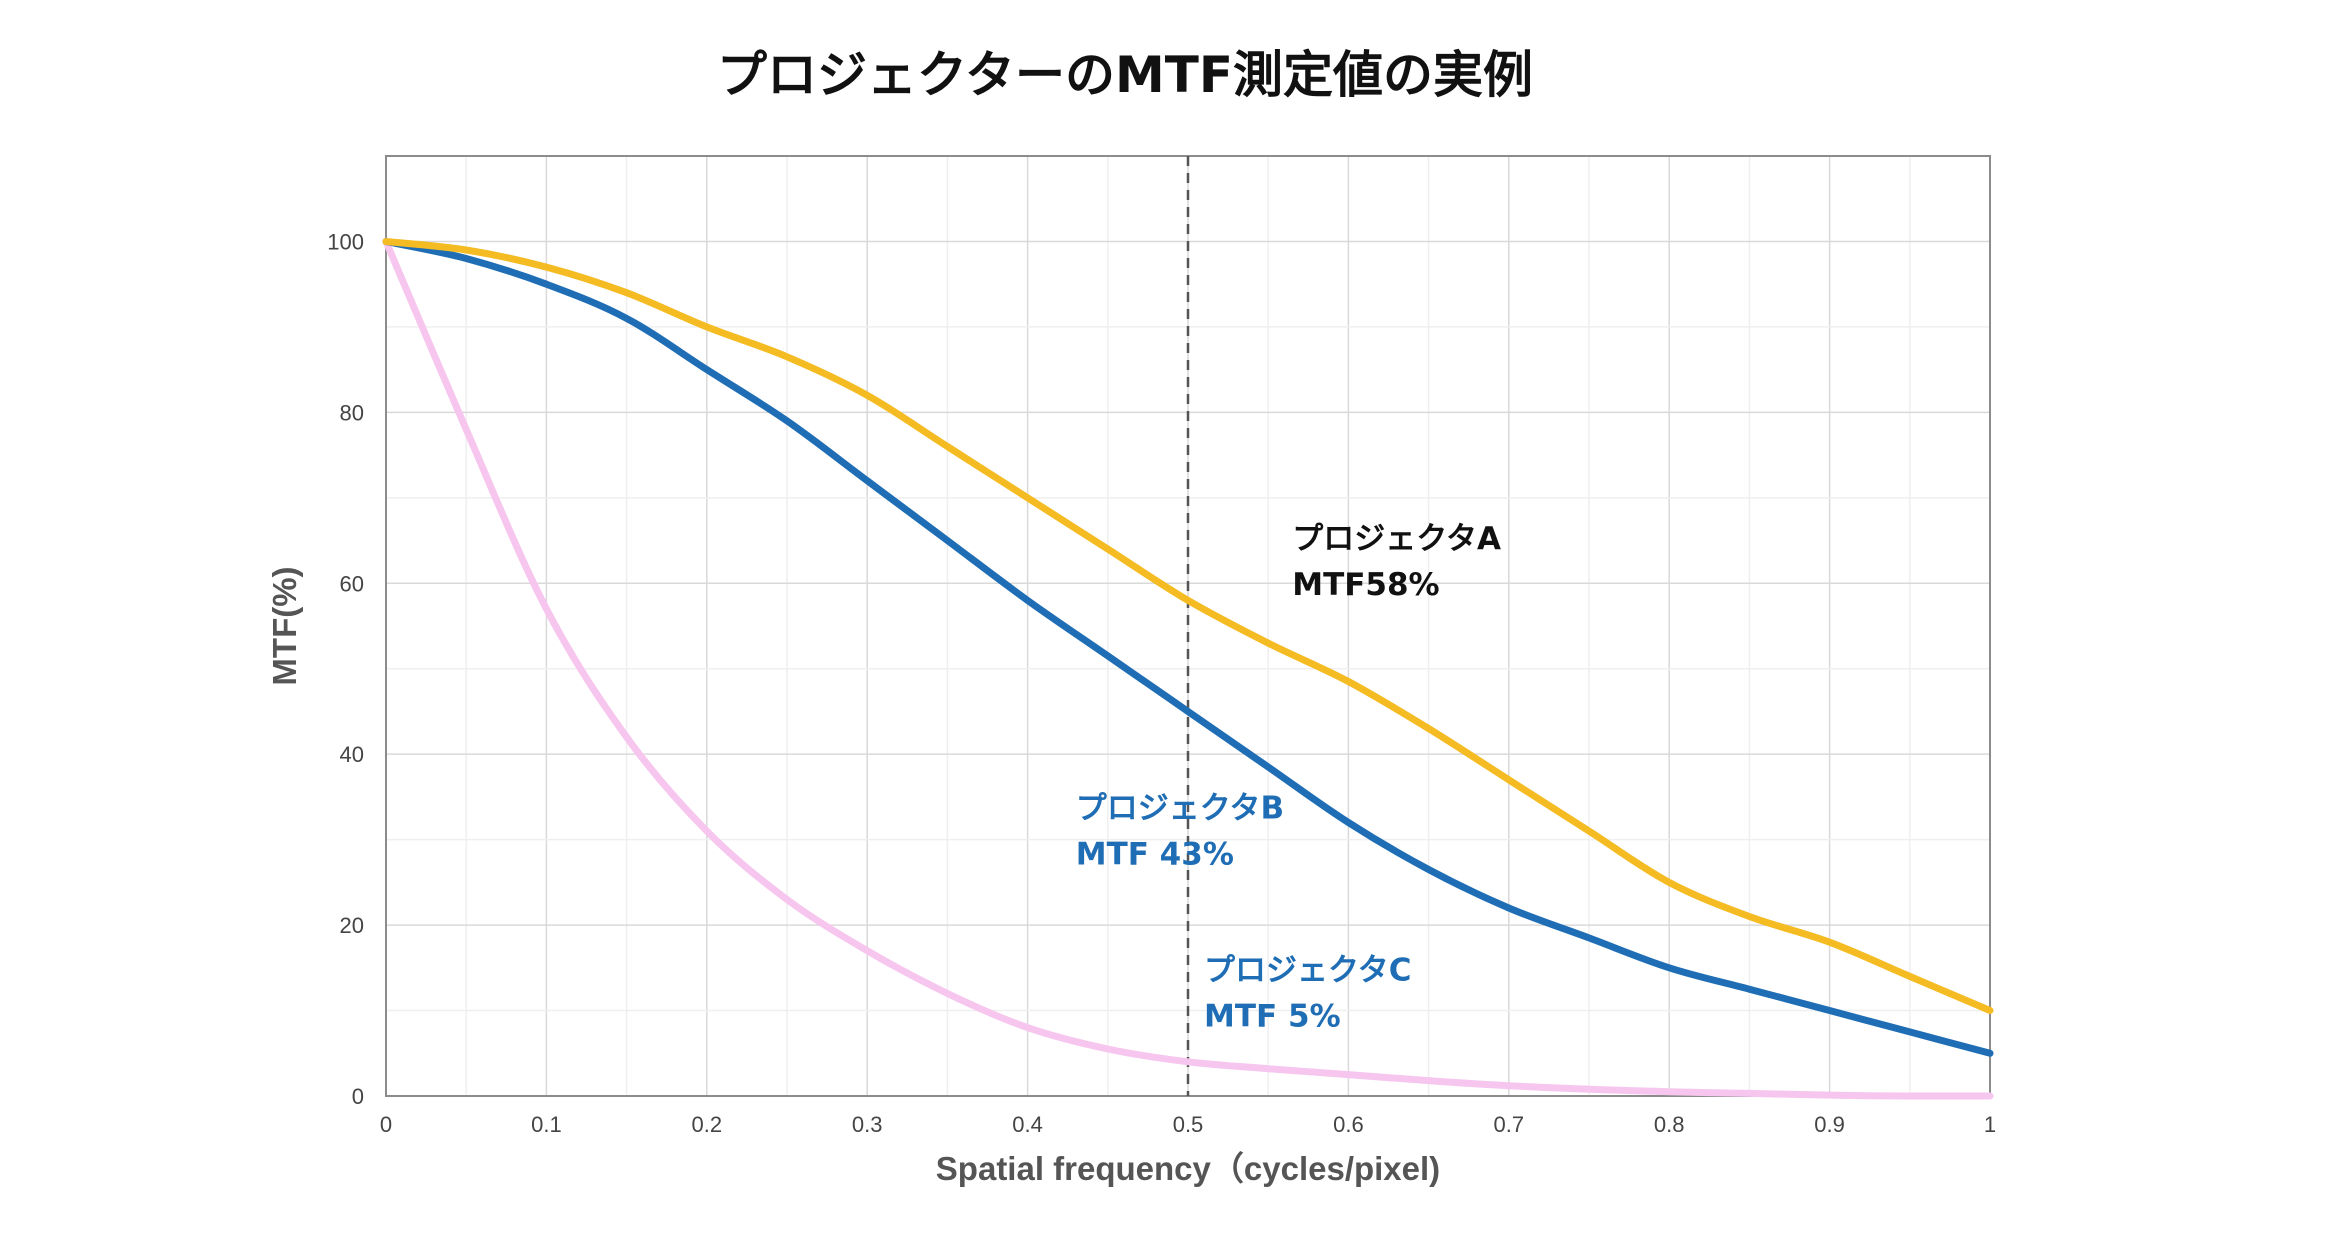  What do you see at coordinates (1669, 1124) in the screenshot?
I see `x-tick-label: 0.8` at bounding box center [1669, 1124].